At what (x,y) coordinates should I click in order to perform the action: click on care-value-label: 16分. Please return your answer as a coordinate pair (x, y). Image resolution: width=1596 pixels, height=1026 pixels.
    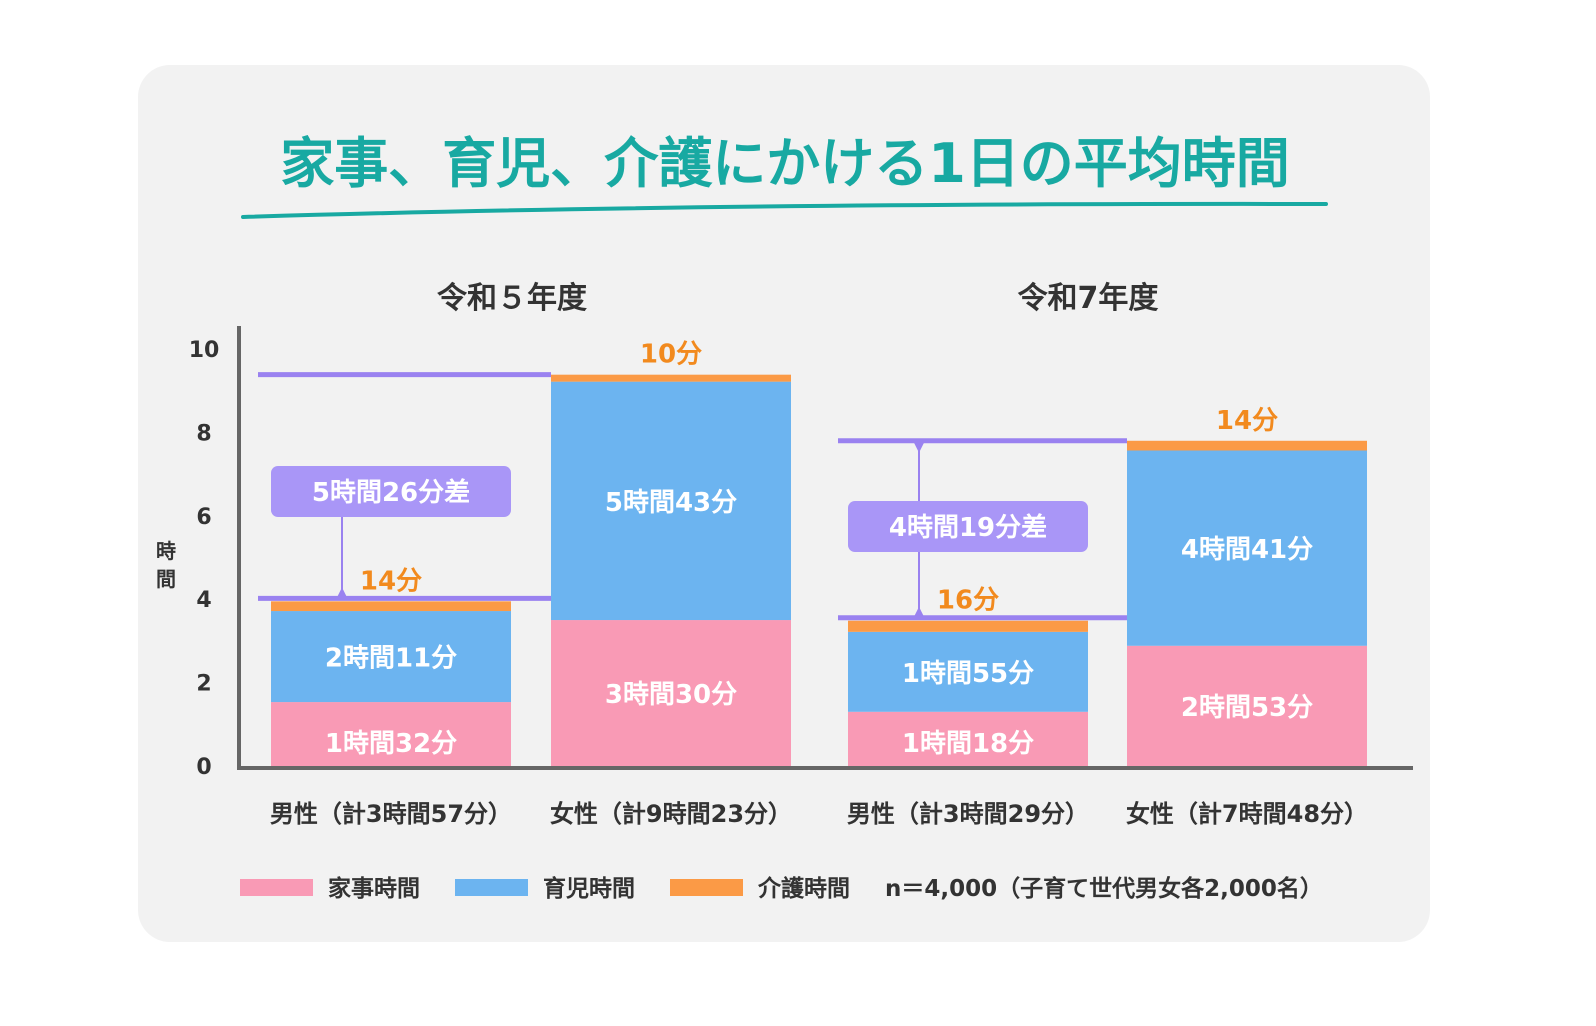
    Looking at the image, I should click on (968, 601).